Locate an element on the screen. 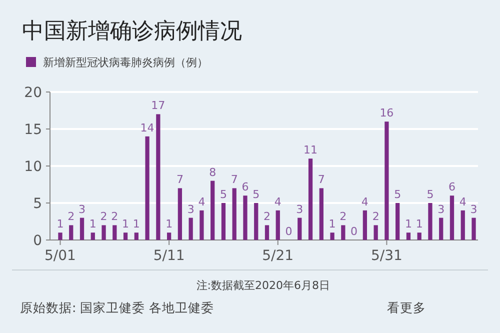  x-tick-label: 5/11 is located at coordinates (169, 256).